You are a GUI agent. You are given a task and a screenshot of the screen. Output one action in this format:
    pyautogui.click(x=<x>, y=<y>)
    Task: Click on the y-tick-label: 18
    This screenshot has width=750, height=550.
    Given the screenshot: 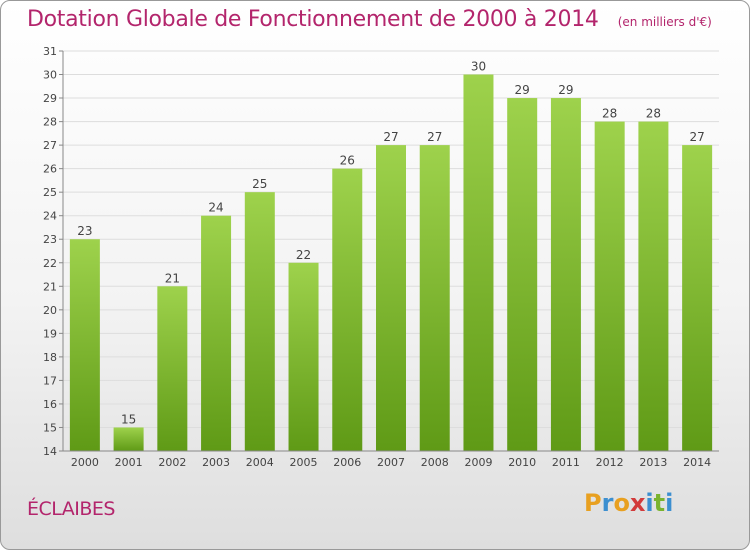 What is the action you would take?
    pyautogui.click(x=50, y=357)
    